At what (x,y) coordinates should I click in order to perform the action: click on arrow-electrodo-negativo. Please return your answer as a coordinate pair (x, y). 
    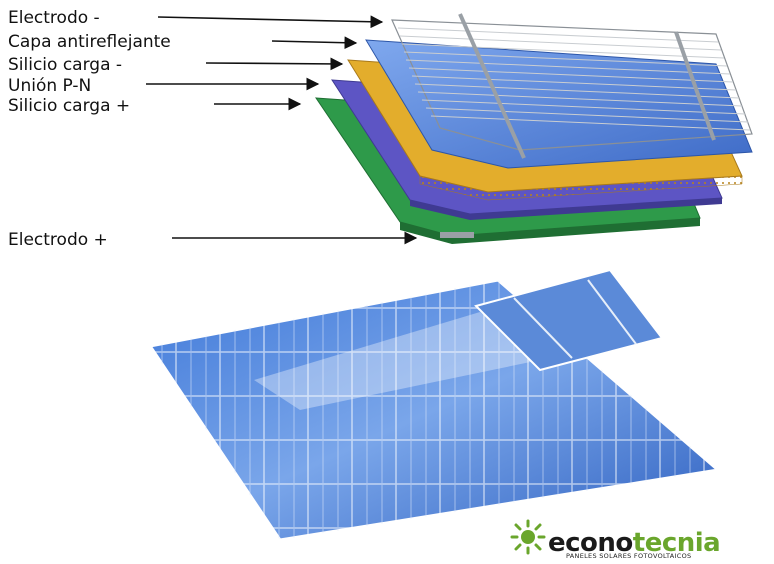
    Looking at the image, I should click on (270, 19).